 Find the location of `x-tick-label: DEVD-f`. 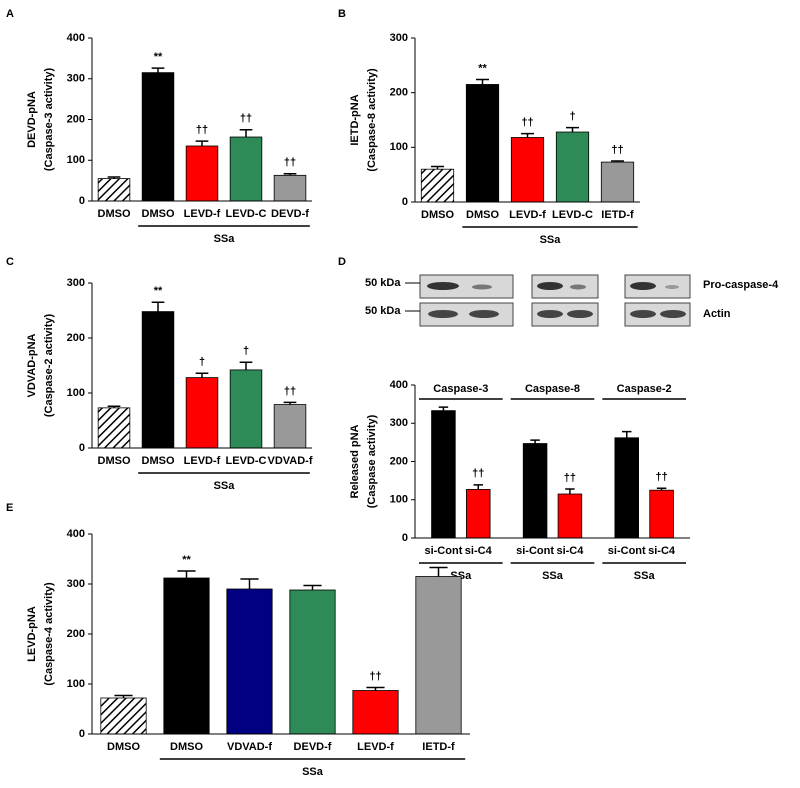

x-tick-label: DEVD-f is located at coordinates (290, 214).